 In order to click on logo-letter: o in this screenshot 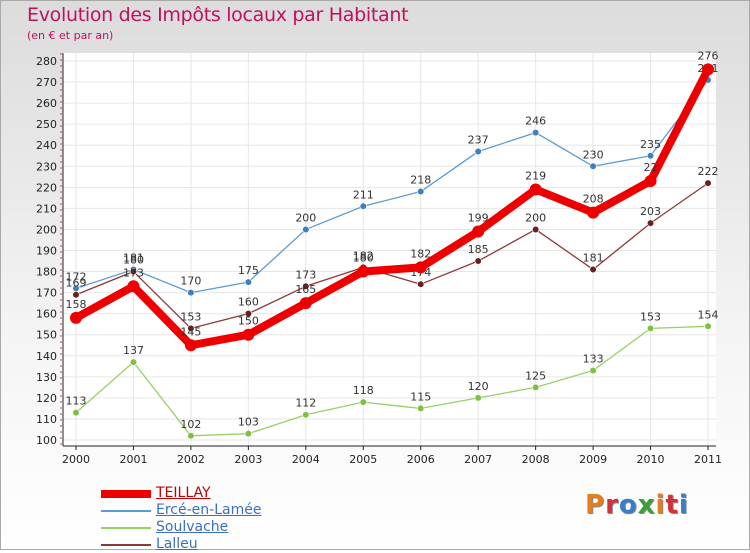, I will do `click(628, 505)`.